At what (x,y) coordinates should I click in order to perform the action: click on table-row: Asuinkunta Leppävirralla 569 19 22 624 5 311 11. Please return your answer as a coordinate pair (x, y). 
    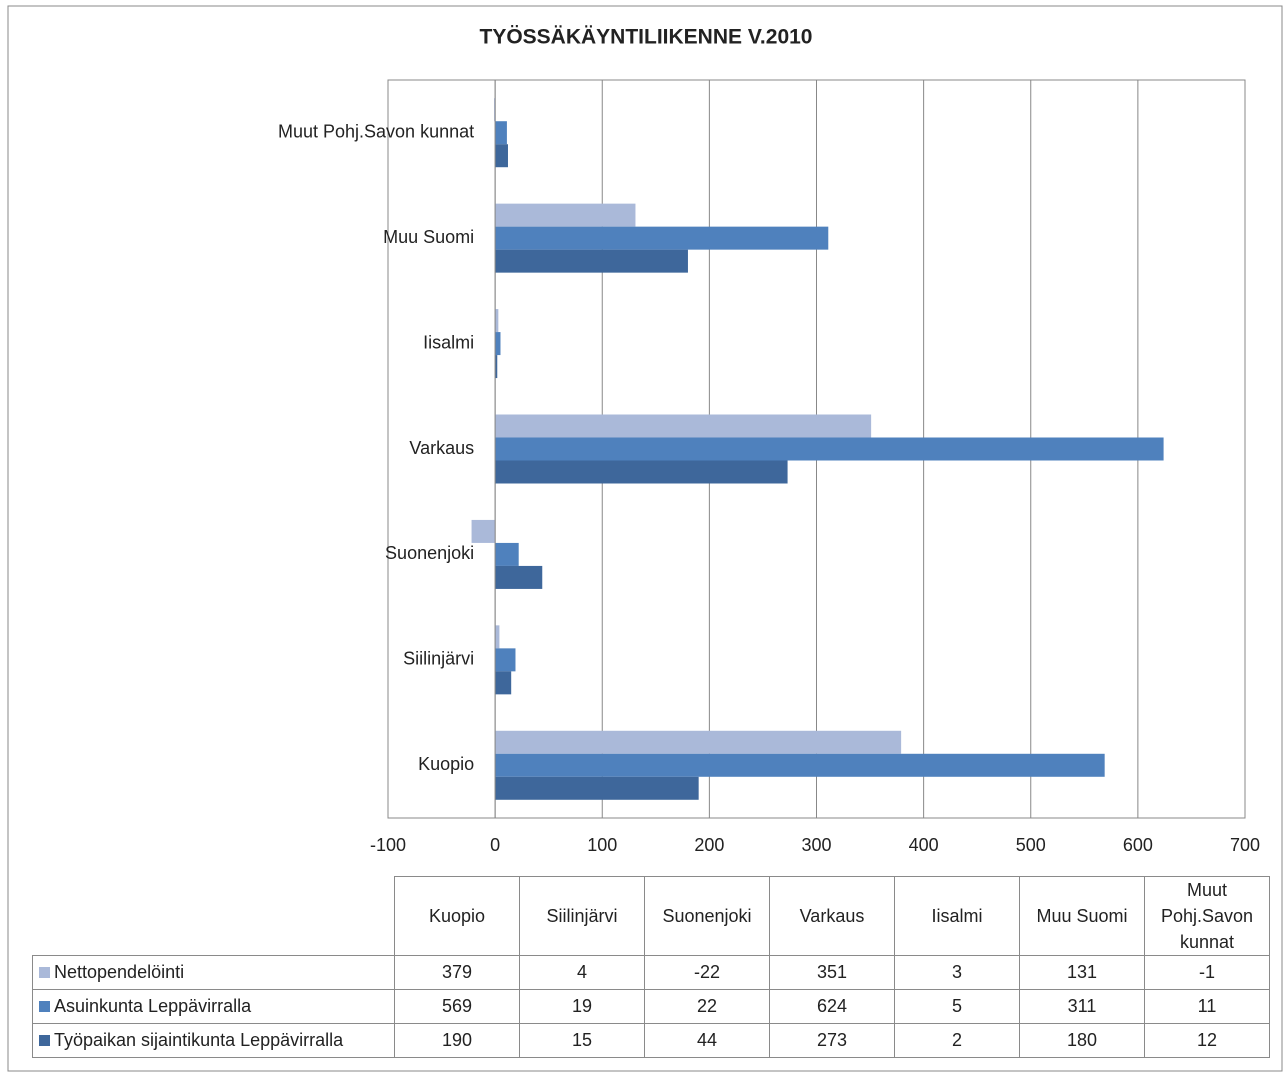
    Looking at the image, I should click on (651, 1006).